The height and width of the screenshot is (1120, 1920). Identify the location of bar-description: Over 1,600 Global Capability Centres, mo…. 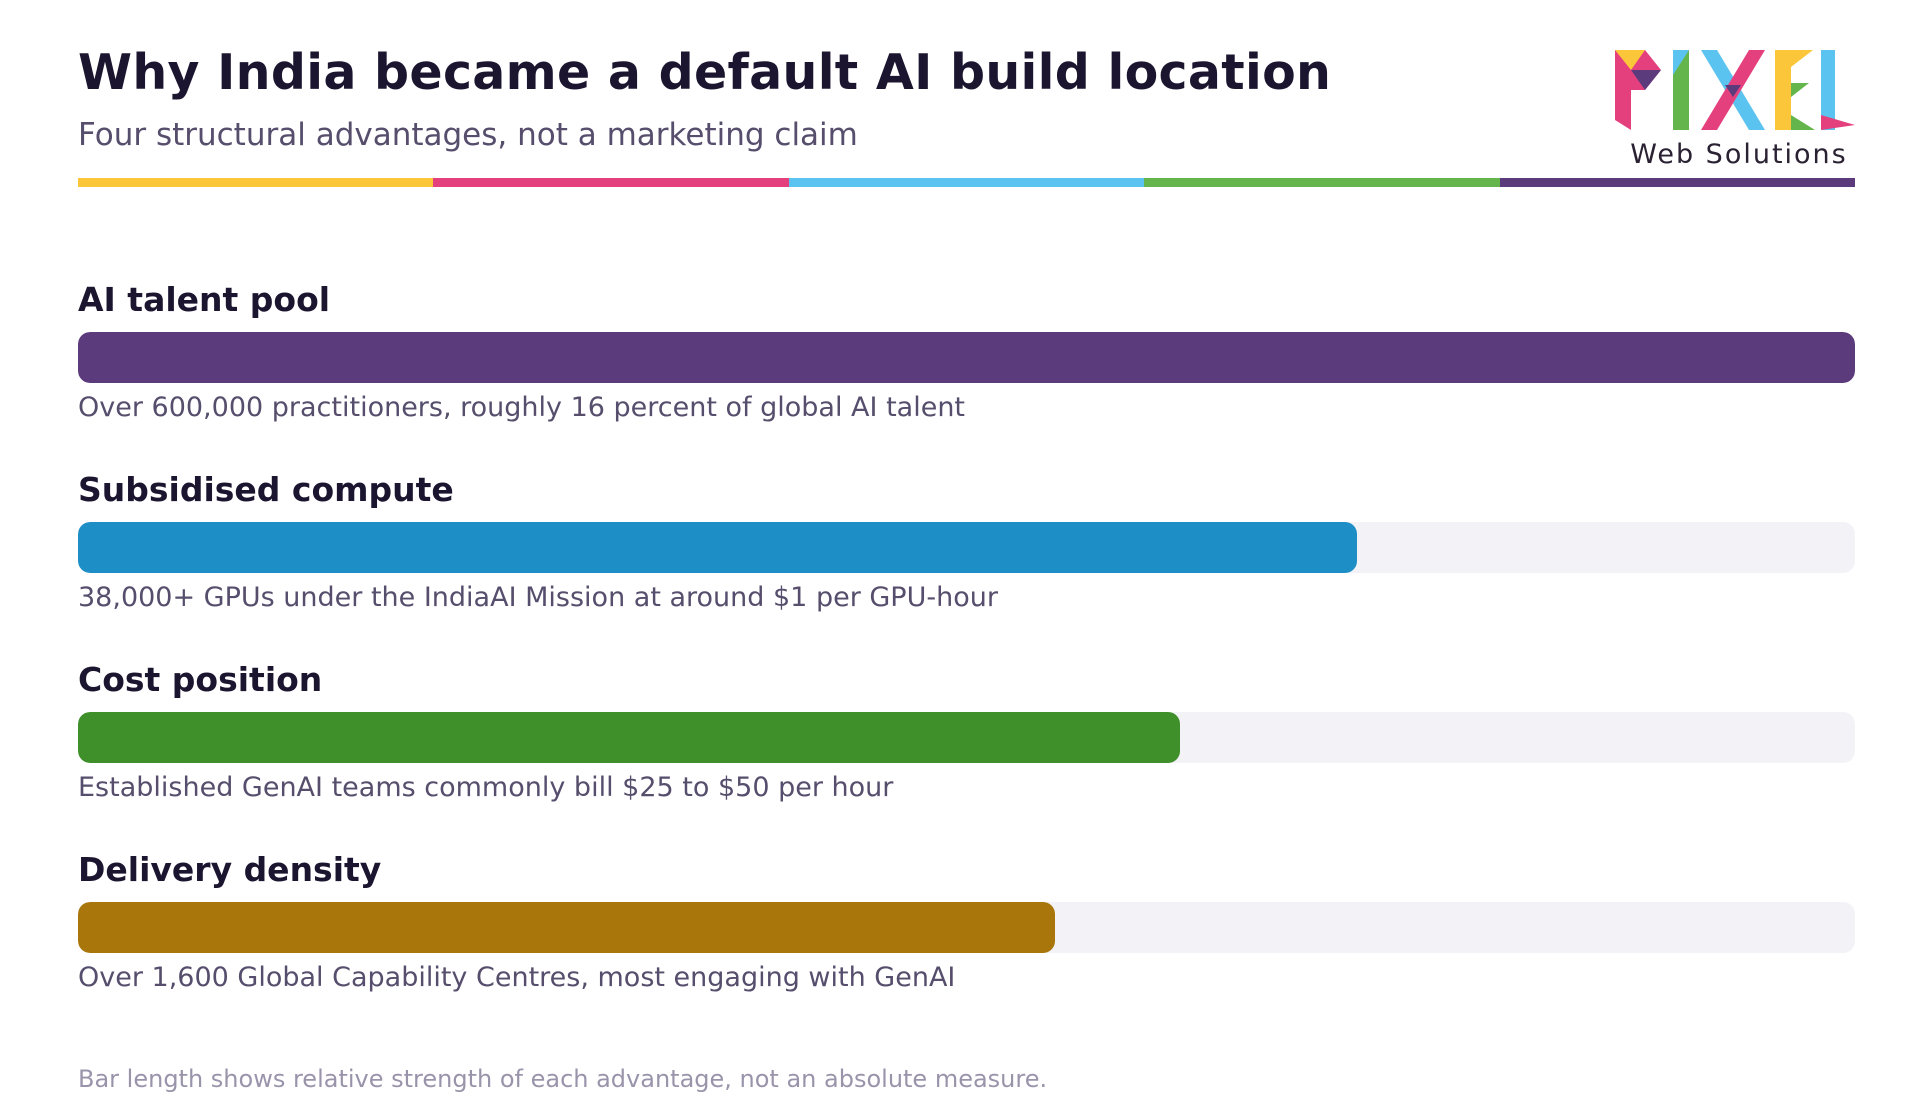
(517, 977).